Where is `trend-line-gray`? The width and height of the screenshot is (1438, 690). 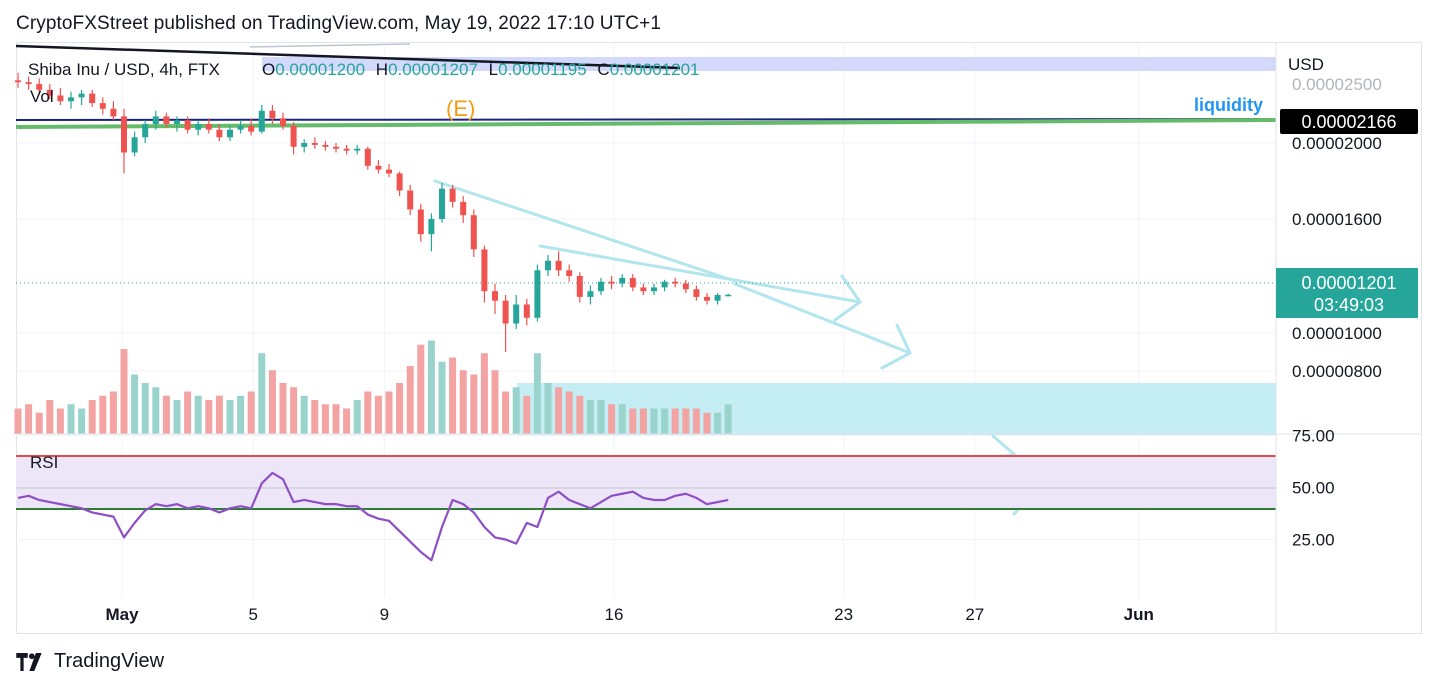
trend-line-gray is located at coordinates (330, 45).